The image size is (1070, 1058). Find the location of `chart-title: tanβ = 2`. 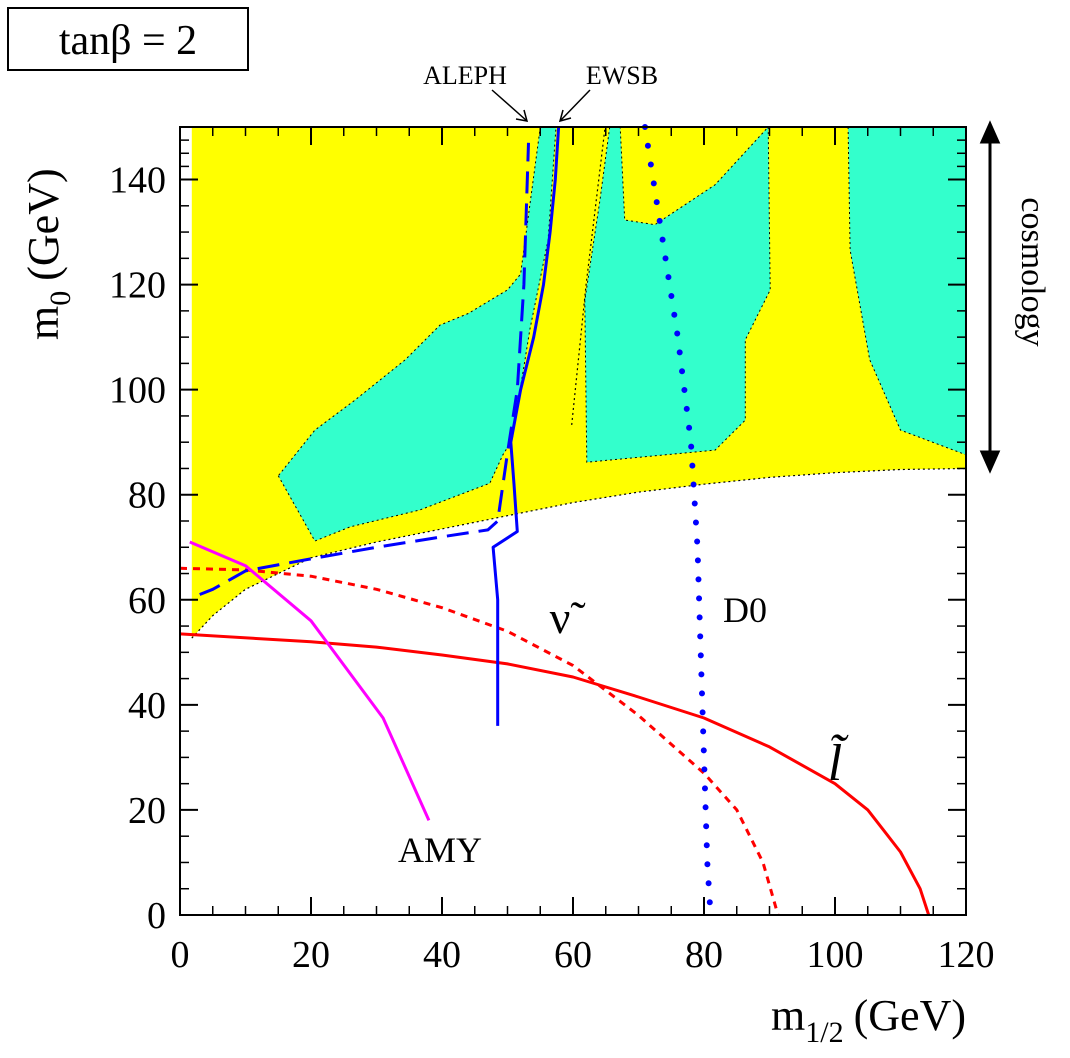

chart-title: tanβ = 2 is located at coordinates (128, 41).